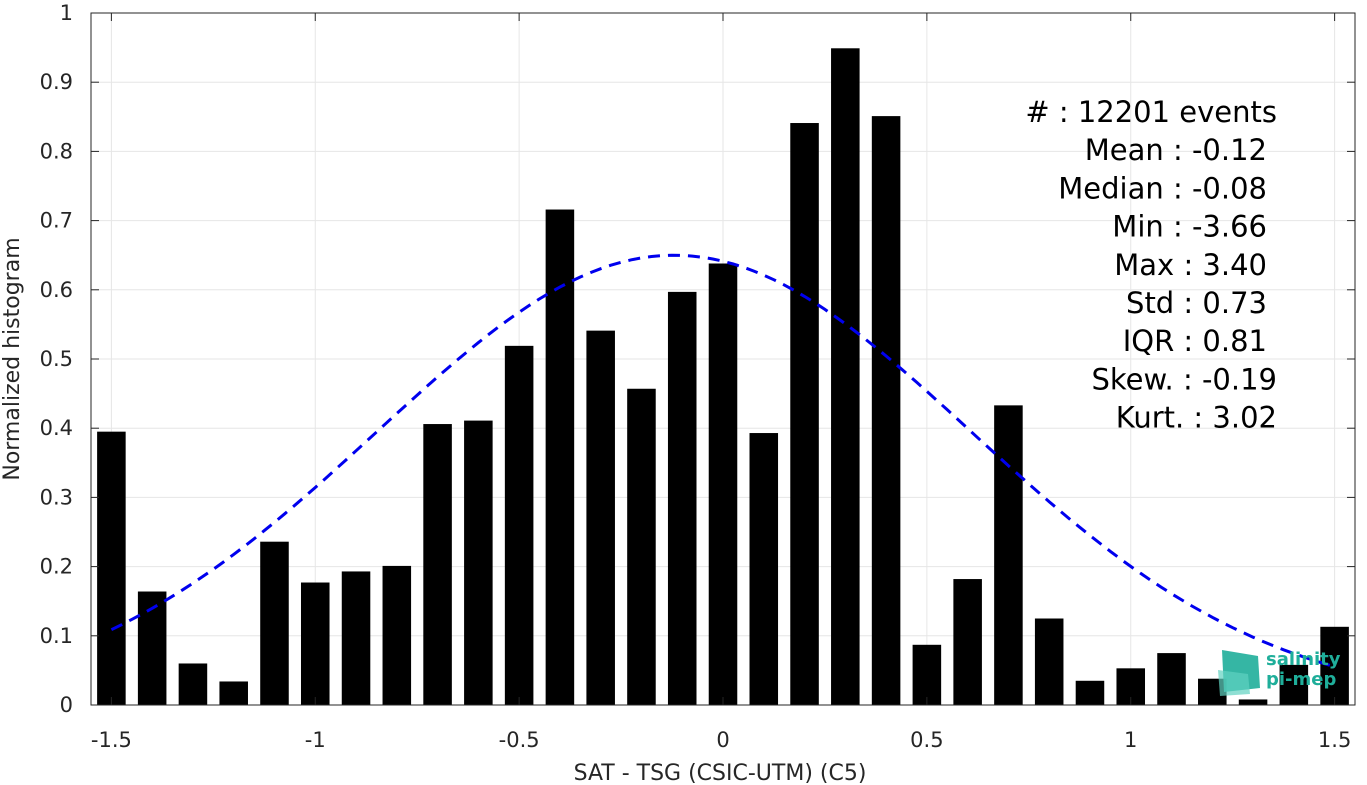 This screenshot has width=1367, height=785. I want to click on stat-line: Max : 3.40, so click(1190, 265).